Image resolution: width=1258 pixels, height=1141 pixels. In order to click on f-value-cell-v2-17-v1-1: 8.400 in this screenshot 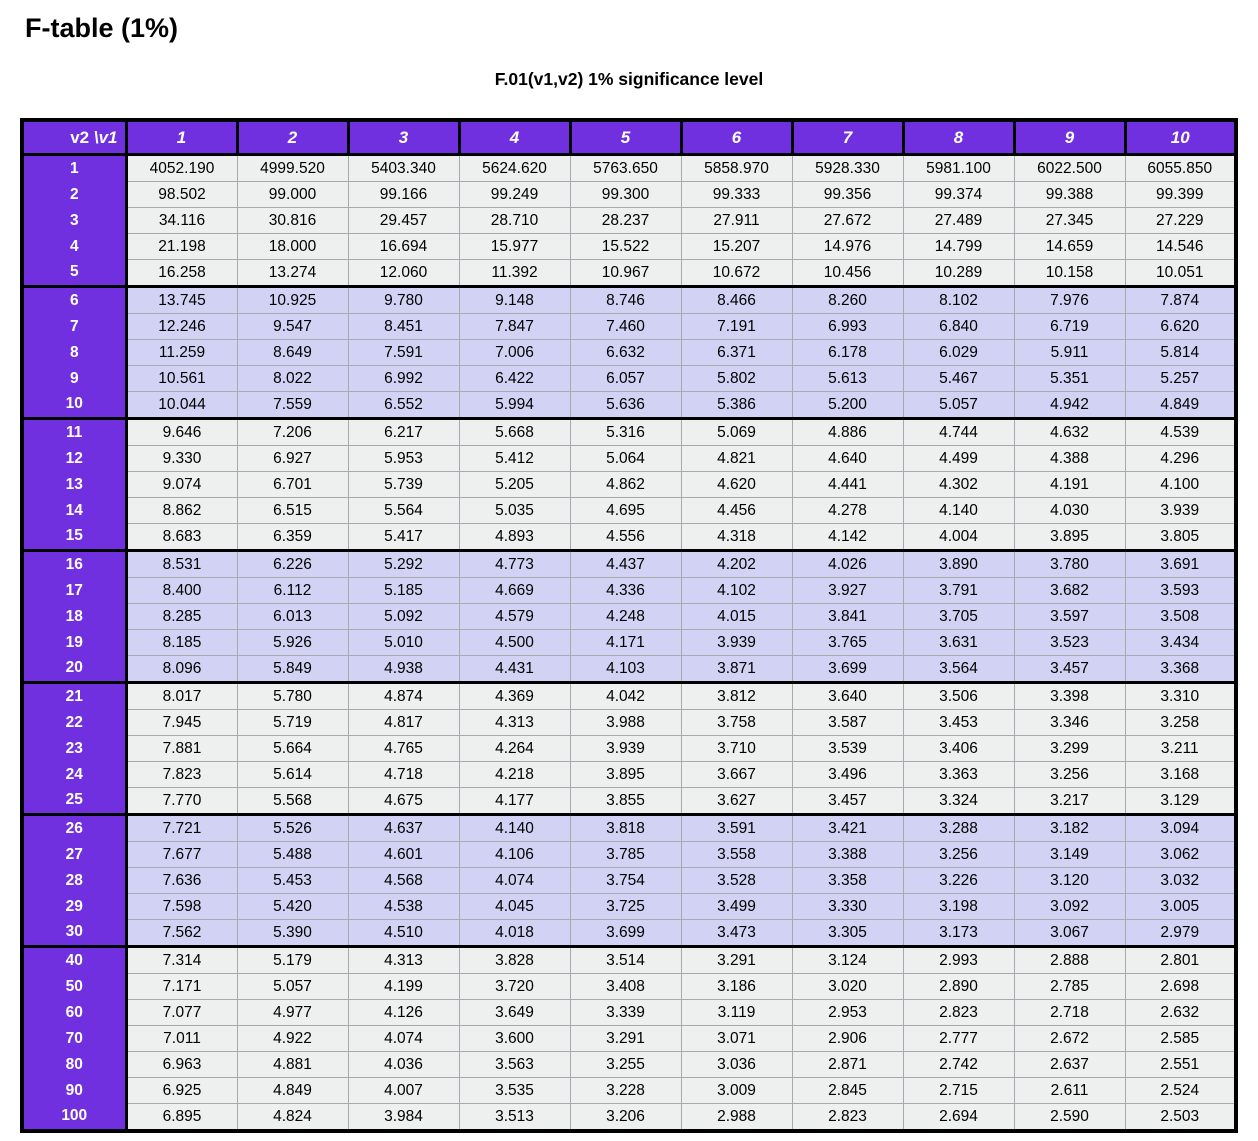, I will do `click(181, 590)`.